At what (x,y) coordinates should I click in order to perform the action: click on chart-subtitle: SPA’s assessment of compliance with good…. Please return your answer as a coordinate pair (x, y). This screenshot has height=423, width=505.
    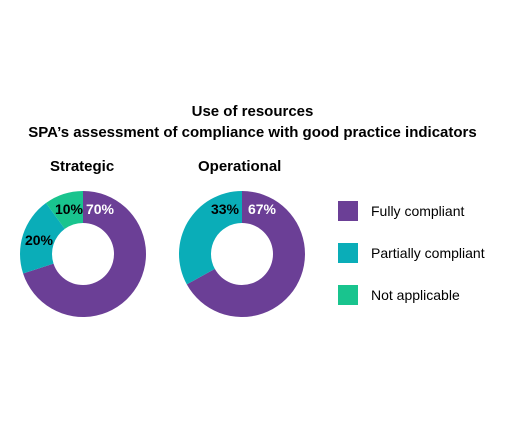
    Looking at the image, I should click on (252, 132).